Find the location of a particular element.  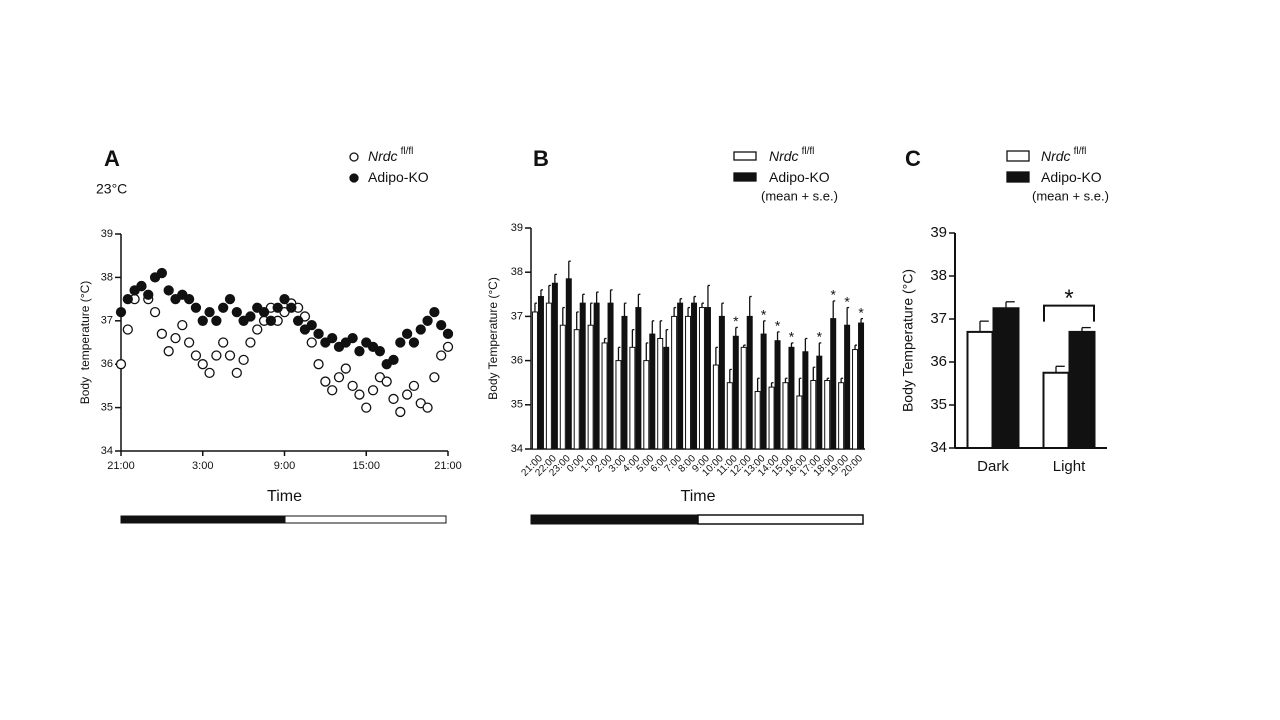

y-axis-label: Body Temperature (°C) is located at coordinates (493, 338).